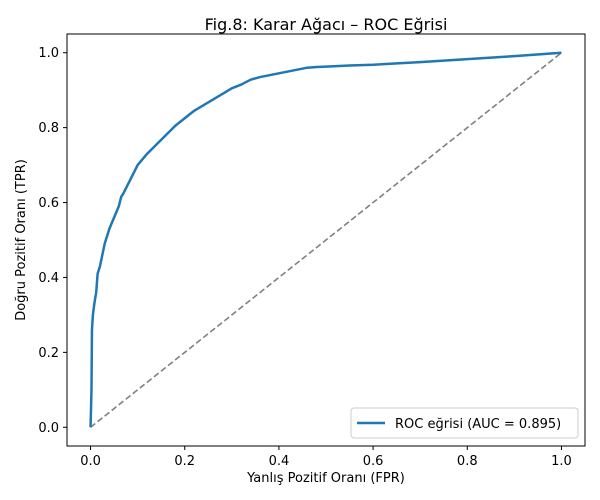  What do you see at coordinates (48, 278) in the screenshot?
I see `y-tick-label: 0.4` at bounding box center [48, 278].